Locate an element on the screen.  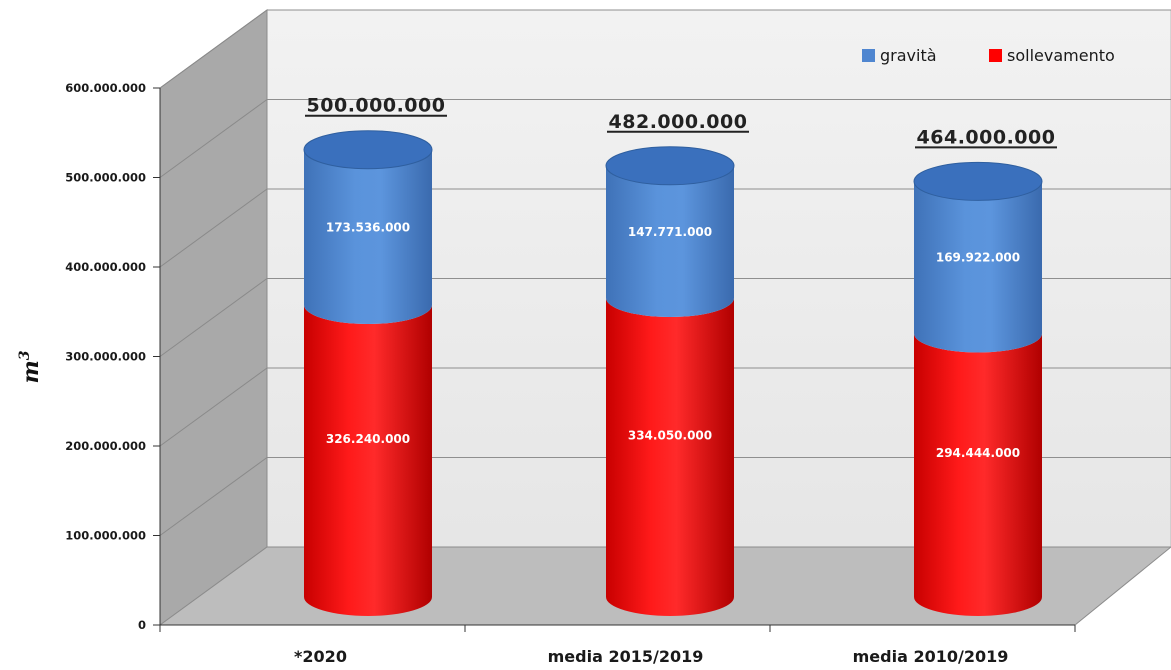
cylinder-bar: 334.050.000 147.771.000 482.000.000 is located at coordinates (677, 363).